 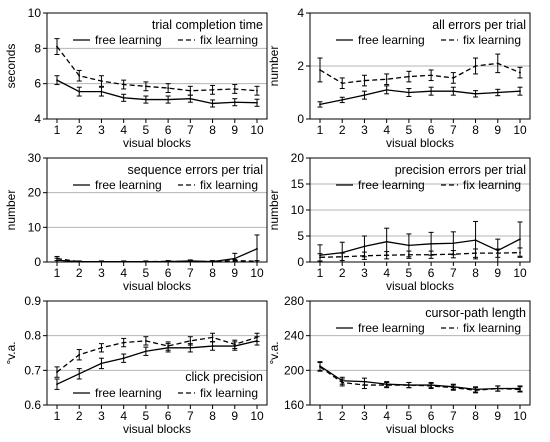 I want to click on x-tick-label: 2, so click(x=79, y=416).